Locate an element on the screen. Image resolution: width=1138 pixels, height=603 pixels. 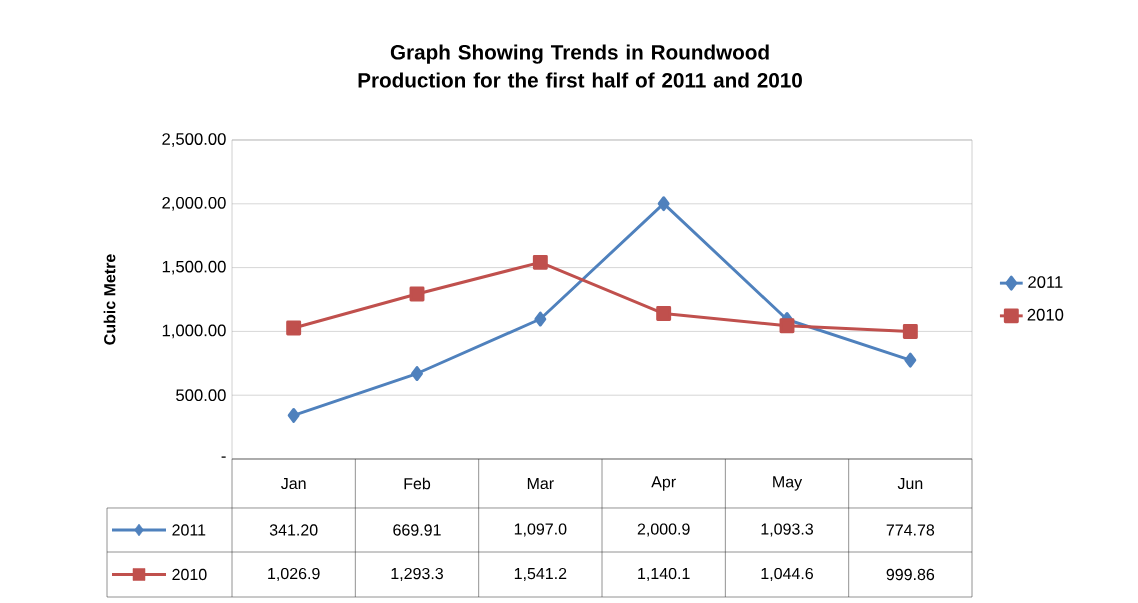
text: 2011 is located at coordinates (189, 530).